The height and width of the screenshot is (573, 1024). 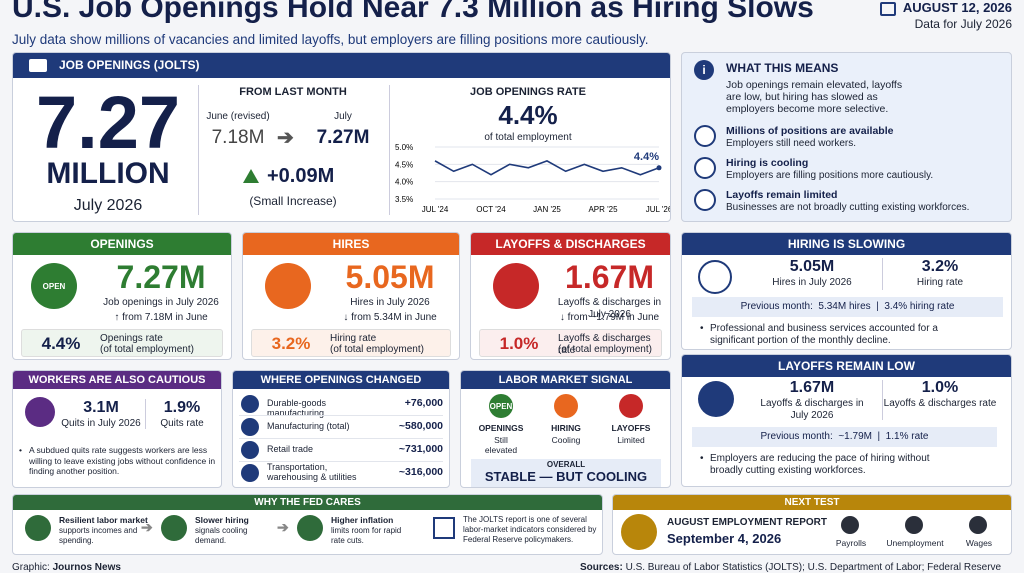 What do you see at coordinates (566, 440) in the screenshot?
I see `signal-state: Cooling` at bounding box center [566, 440].